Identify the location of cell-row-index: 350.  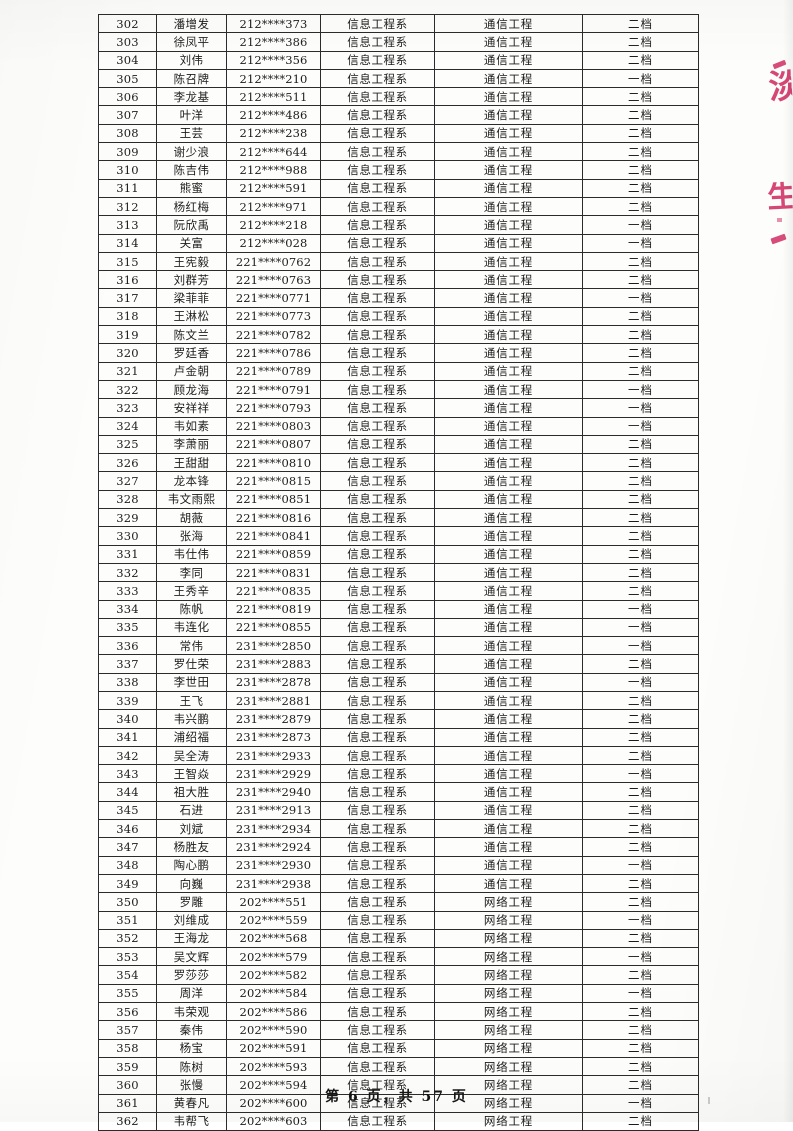
(127, 902).